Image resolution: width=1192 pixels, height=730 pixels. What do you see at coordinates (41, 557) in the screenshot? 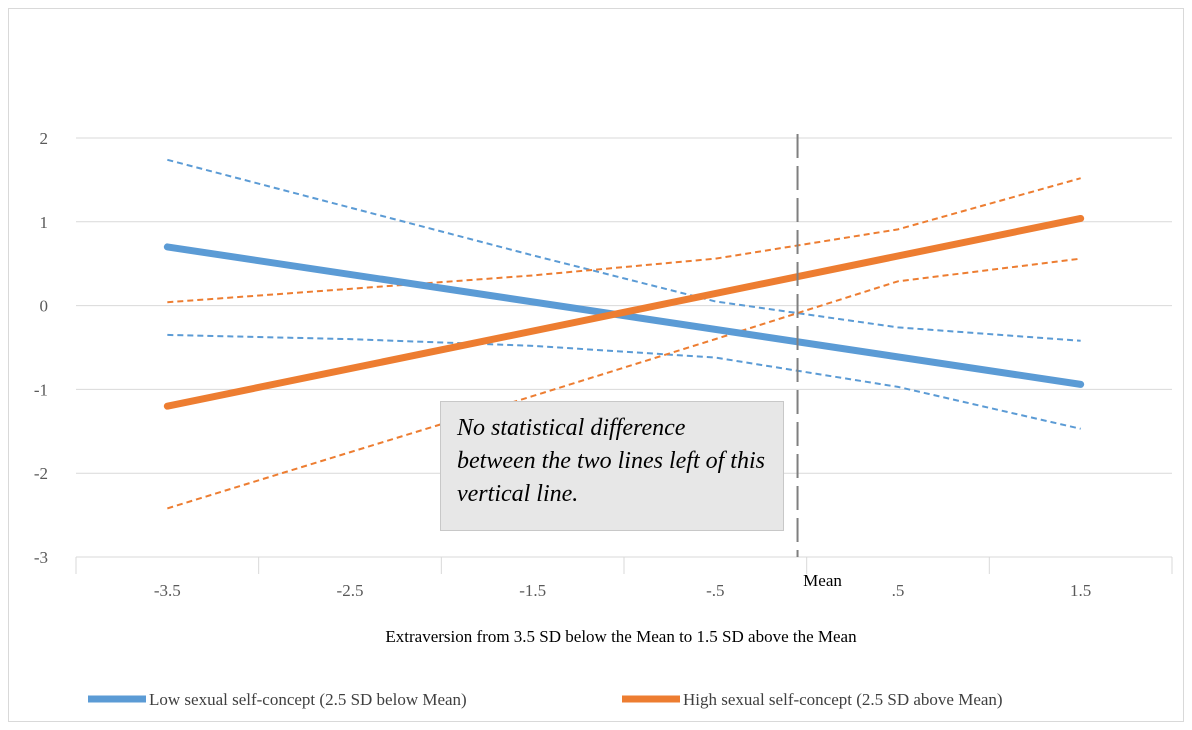
I see `y-tick-label: -3` at bounding box center [41, 557].